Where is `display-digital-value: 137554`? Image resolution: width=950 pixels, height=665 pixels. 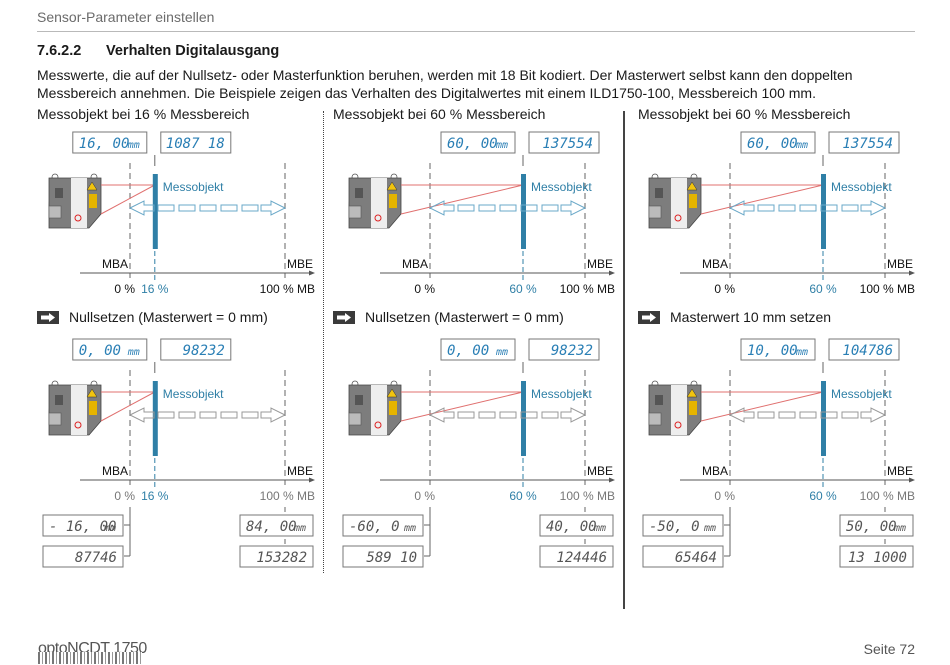 display-digital-value: 137554 is located at coordinates (564, 142).